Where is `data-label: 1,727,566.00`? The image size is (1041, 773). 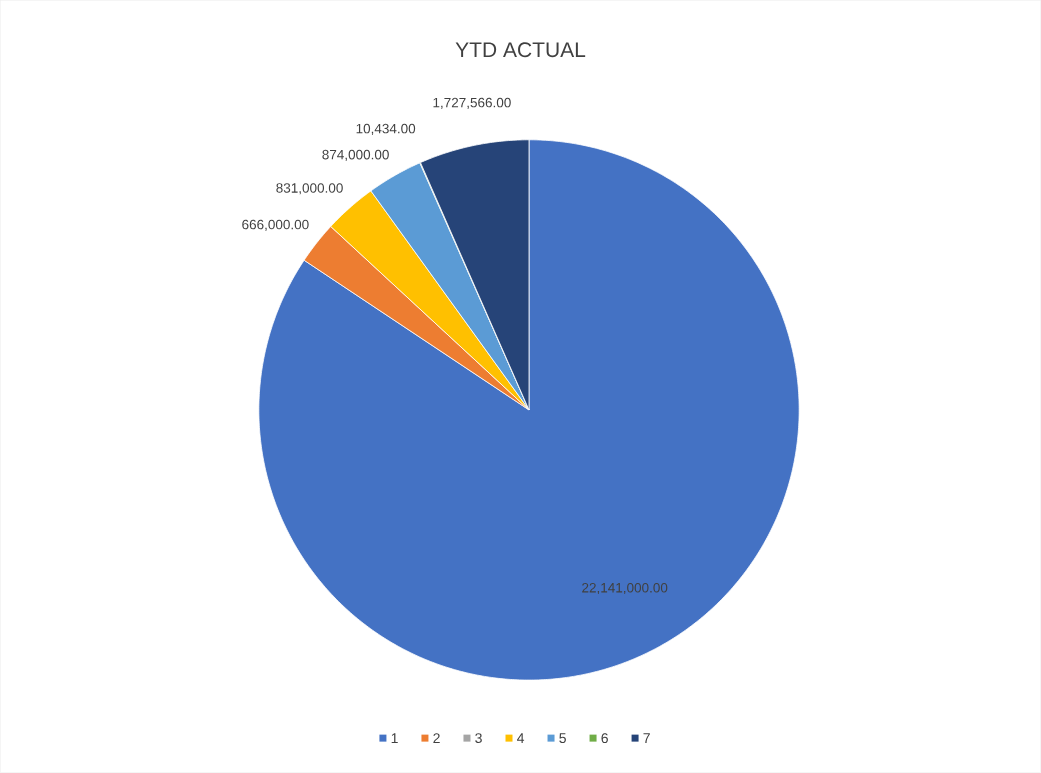 data-label: 1,727,566.00 is located at coordinates (472, 103).